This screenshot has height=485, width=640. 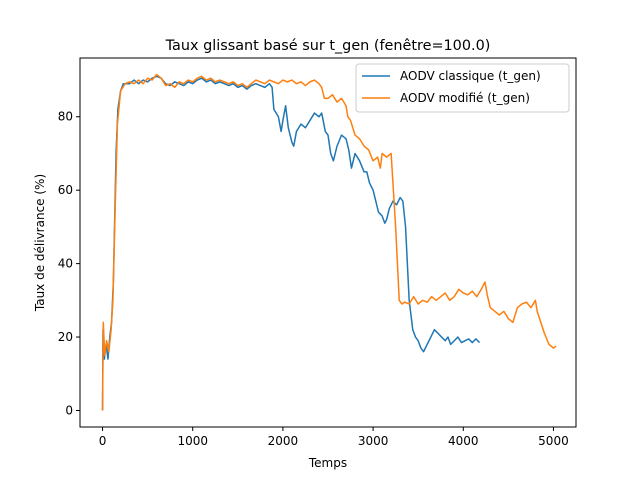 I want to click on y-axis: 0 20 40 60 80, so click(x=69, y=263).